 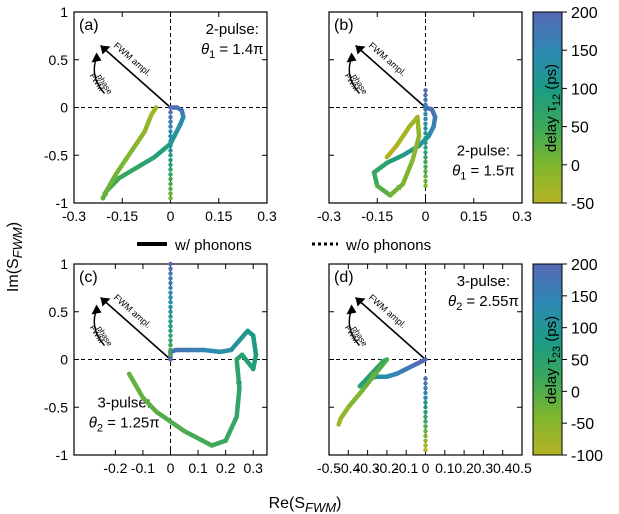 What do you see at coordinates (582, 424) in the screenshot?
I see `colorbar-bottom-tick-label: -50` at bounding box center [582, 424].